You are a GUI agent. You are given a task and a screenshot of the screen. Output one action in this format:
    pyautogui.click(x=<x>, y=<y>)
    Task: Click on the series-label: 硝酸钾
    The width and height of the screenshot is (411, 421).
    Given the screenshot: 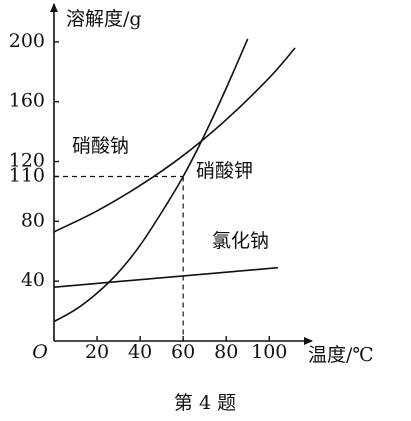 What is the action you would take?
    pyautogui.click(x=224, y=171)
    